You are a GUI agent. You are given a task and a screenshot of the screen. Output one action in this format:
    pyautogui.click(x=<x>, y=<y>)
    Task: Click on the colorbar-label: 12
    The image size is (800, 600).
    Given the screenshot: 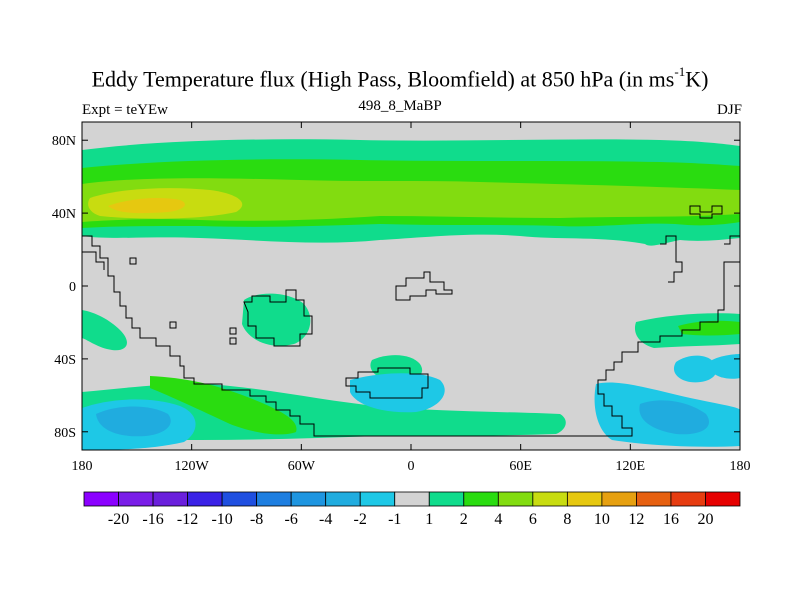 What is the action you would take?
    pyautogui.click(x=636, y=519)
    